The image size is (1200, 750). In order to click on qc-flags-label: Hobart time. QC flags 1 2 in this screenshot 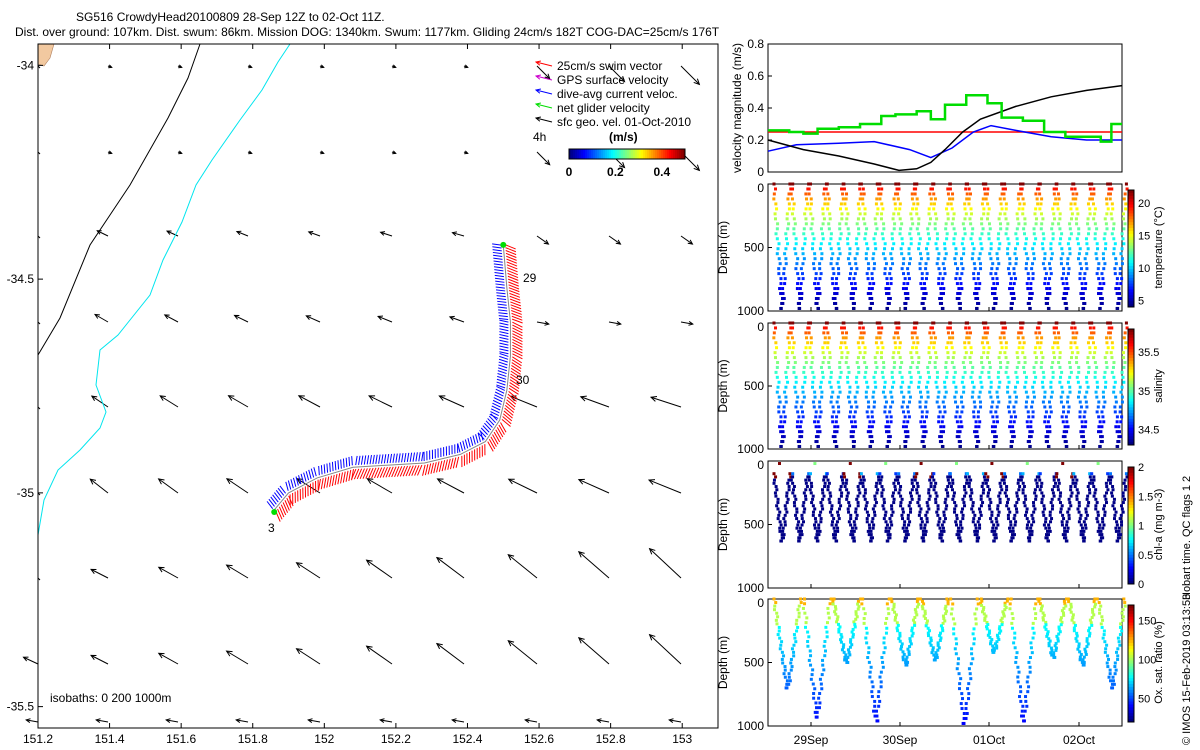, I will do `click(1187, 538)`.